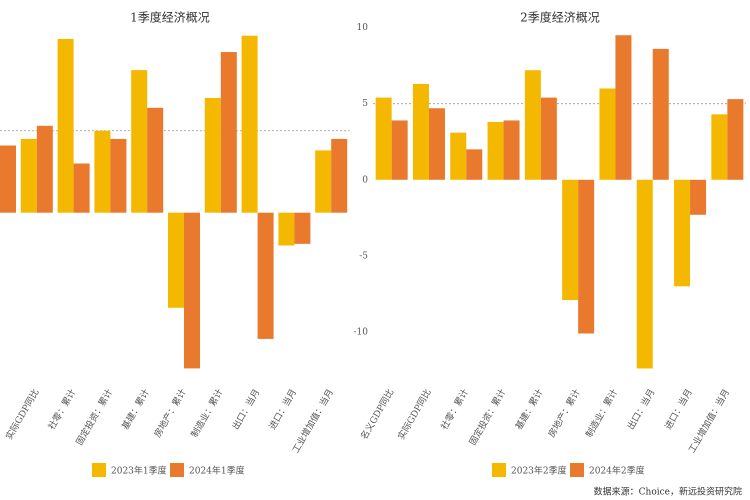  I want to click on chart-title: 2季度经济概况, so click(560, 17).